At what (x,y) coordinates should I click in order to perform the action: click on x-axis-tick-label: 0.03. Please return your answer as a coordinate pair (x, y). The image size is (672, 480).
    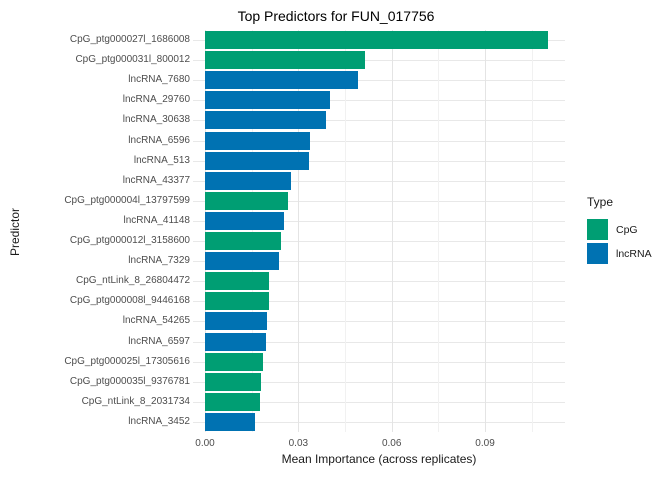
    Looking at the image, I should click on (298, 443).